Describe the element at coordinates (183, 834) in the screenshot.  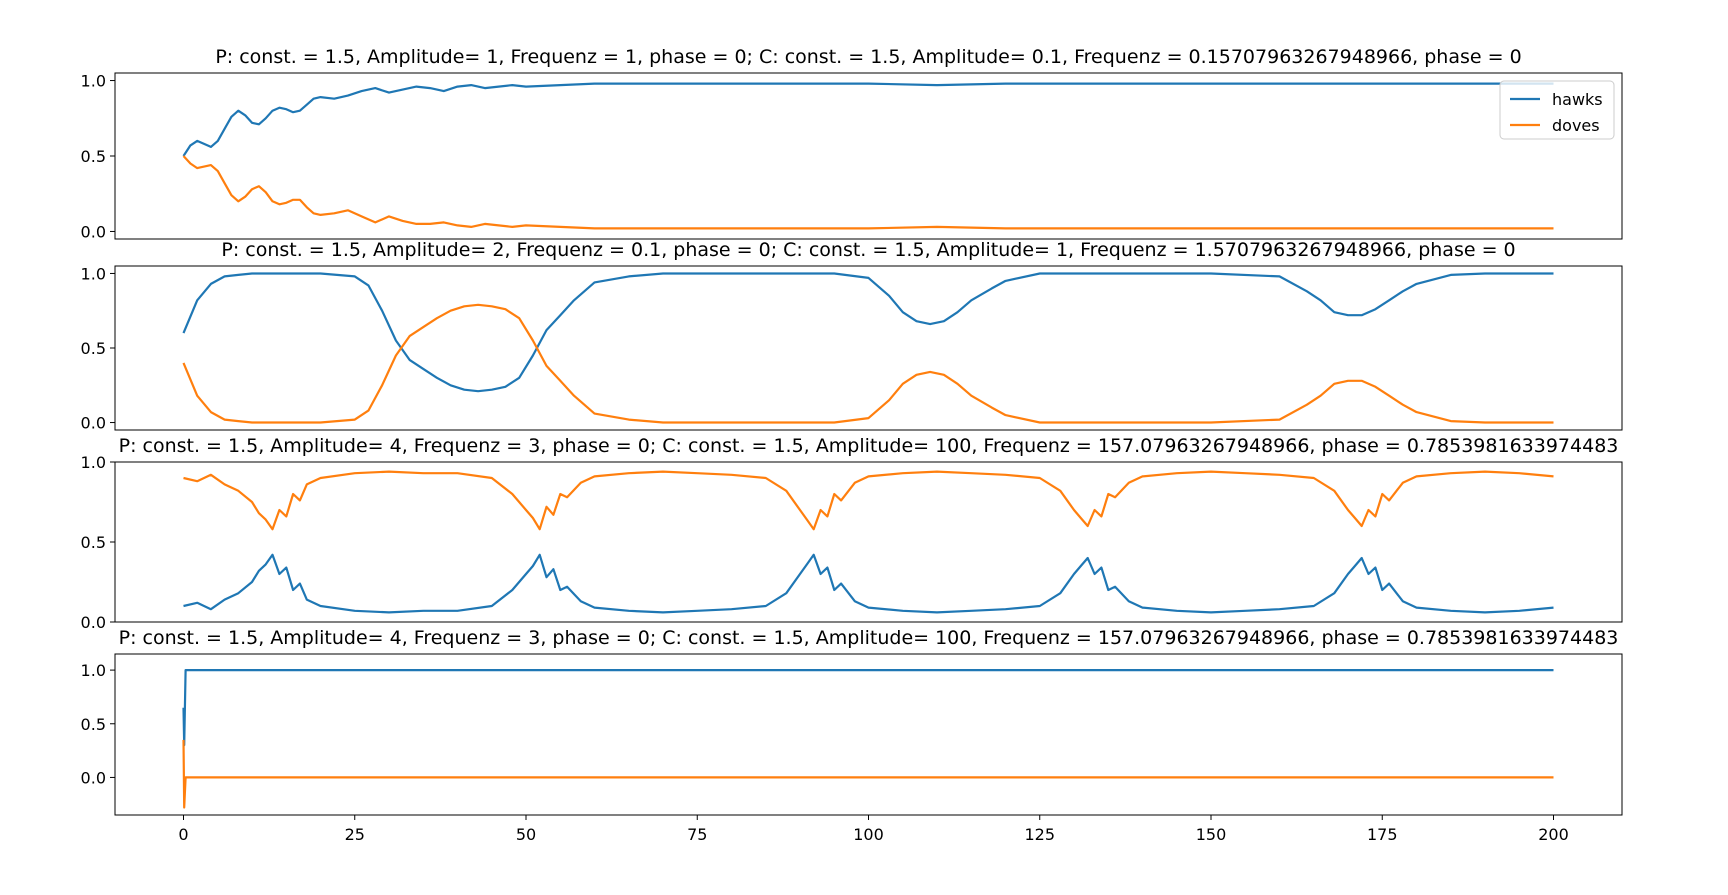
I see `x-tick-label: 0` at that location.